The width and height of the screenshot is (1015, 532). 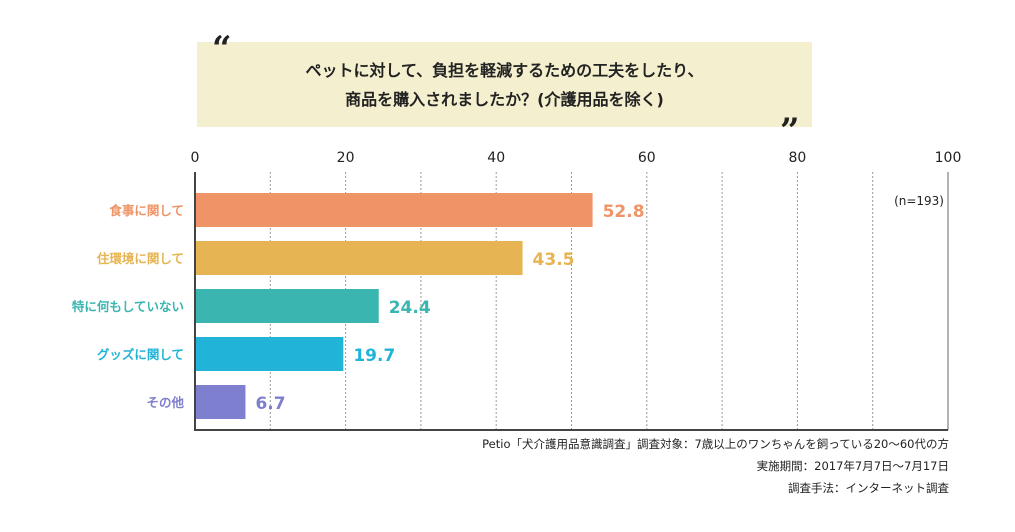 What do you see at coordinates (624, 212) in the screenshot?
I see `data-label: 52.8` at bounding box center [624, 212].